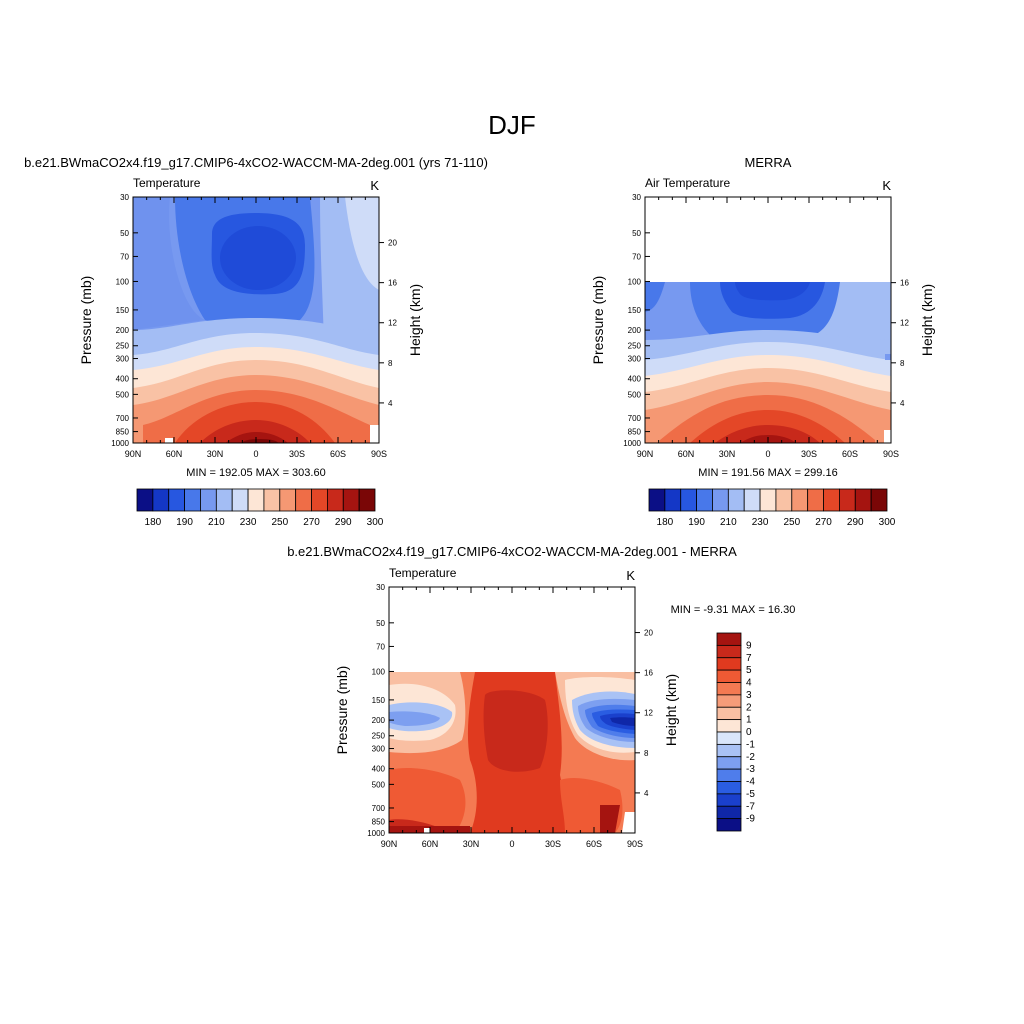  I want to click on y-tick-label: 250, so click(123, 346).